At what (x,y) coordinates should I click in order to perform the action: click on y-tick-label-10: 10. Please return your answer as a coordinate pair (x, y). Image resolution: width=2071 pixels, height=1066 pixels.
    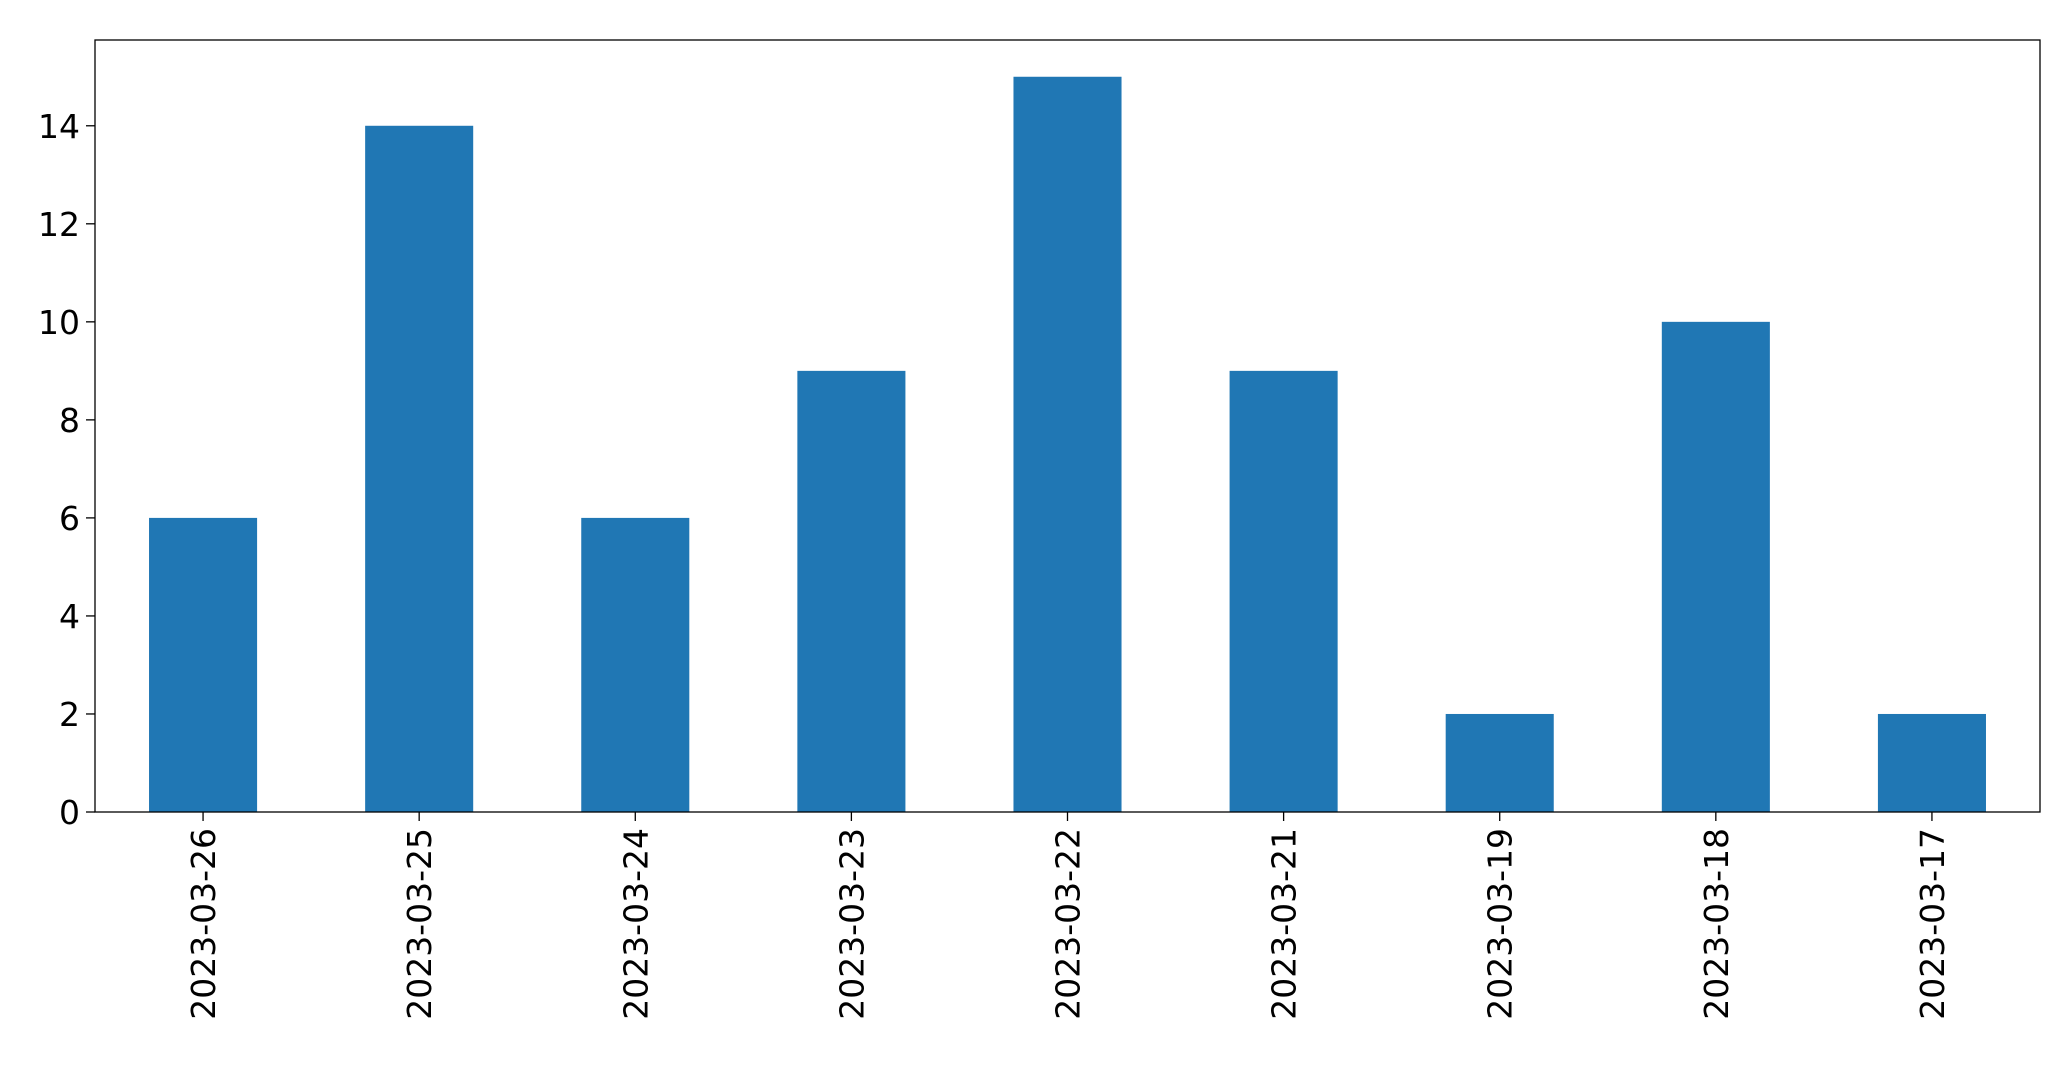
    Looking at the image, I should click on (59, 322).